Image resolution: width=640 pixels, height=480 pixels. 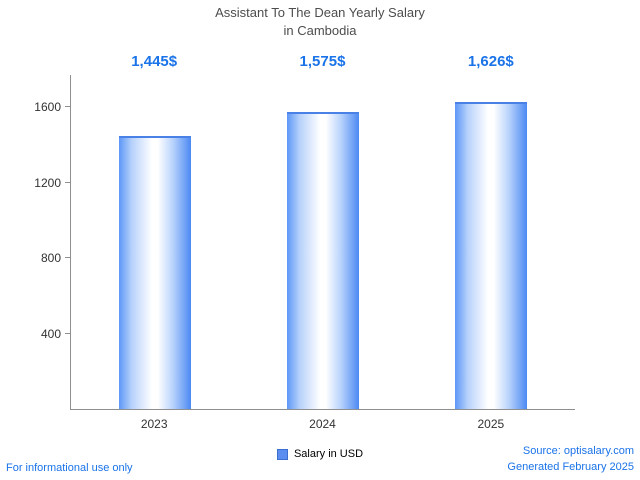 What do you see at coordinates (50, 258) in the screenshot?
I see `y-axis-tick-label: 800` at bounding box center [50, 258].